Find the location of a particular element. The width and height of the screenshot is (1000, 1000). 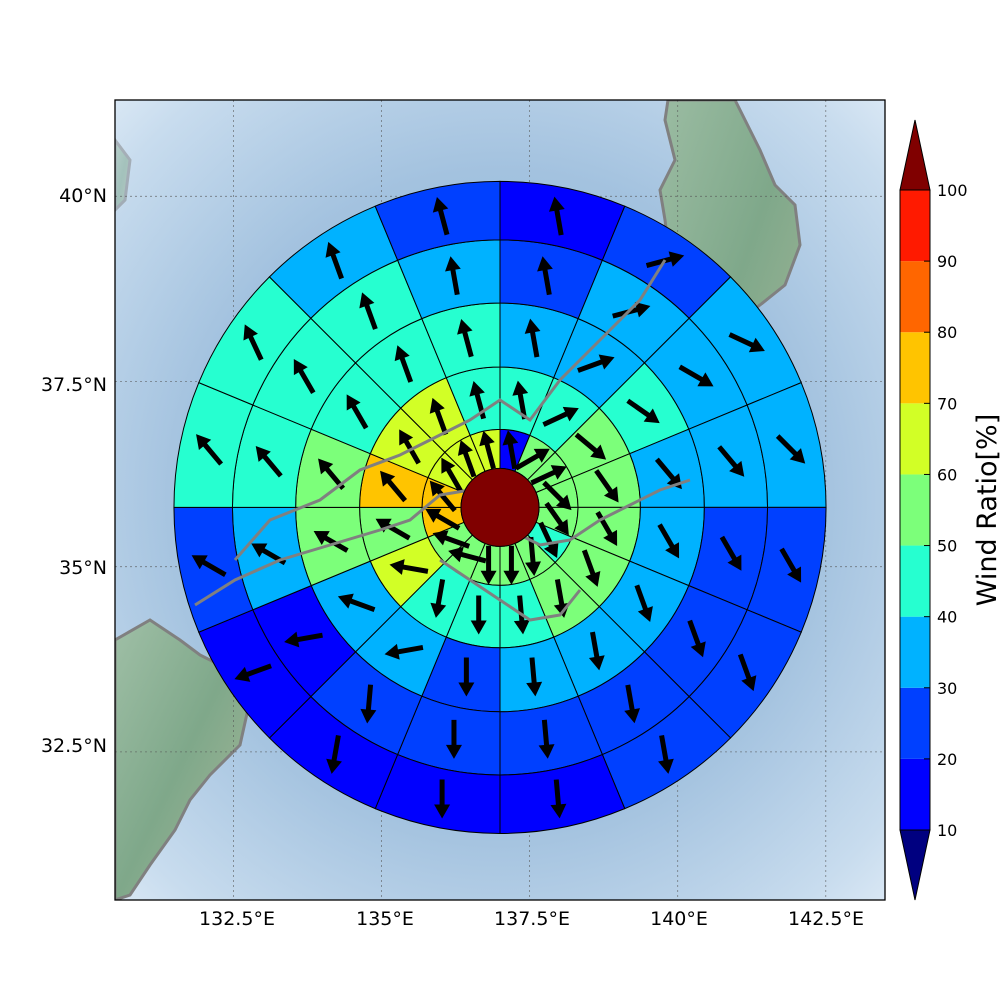

lon-tick-label: 142.5°E is located at coordinates (826, 919).